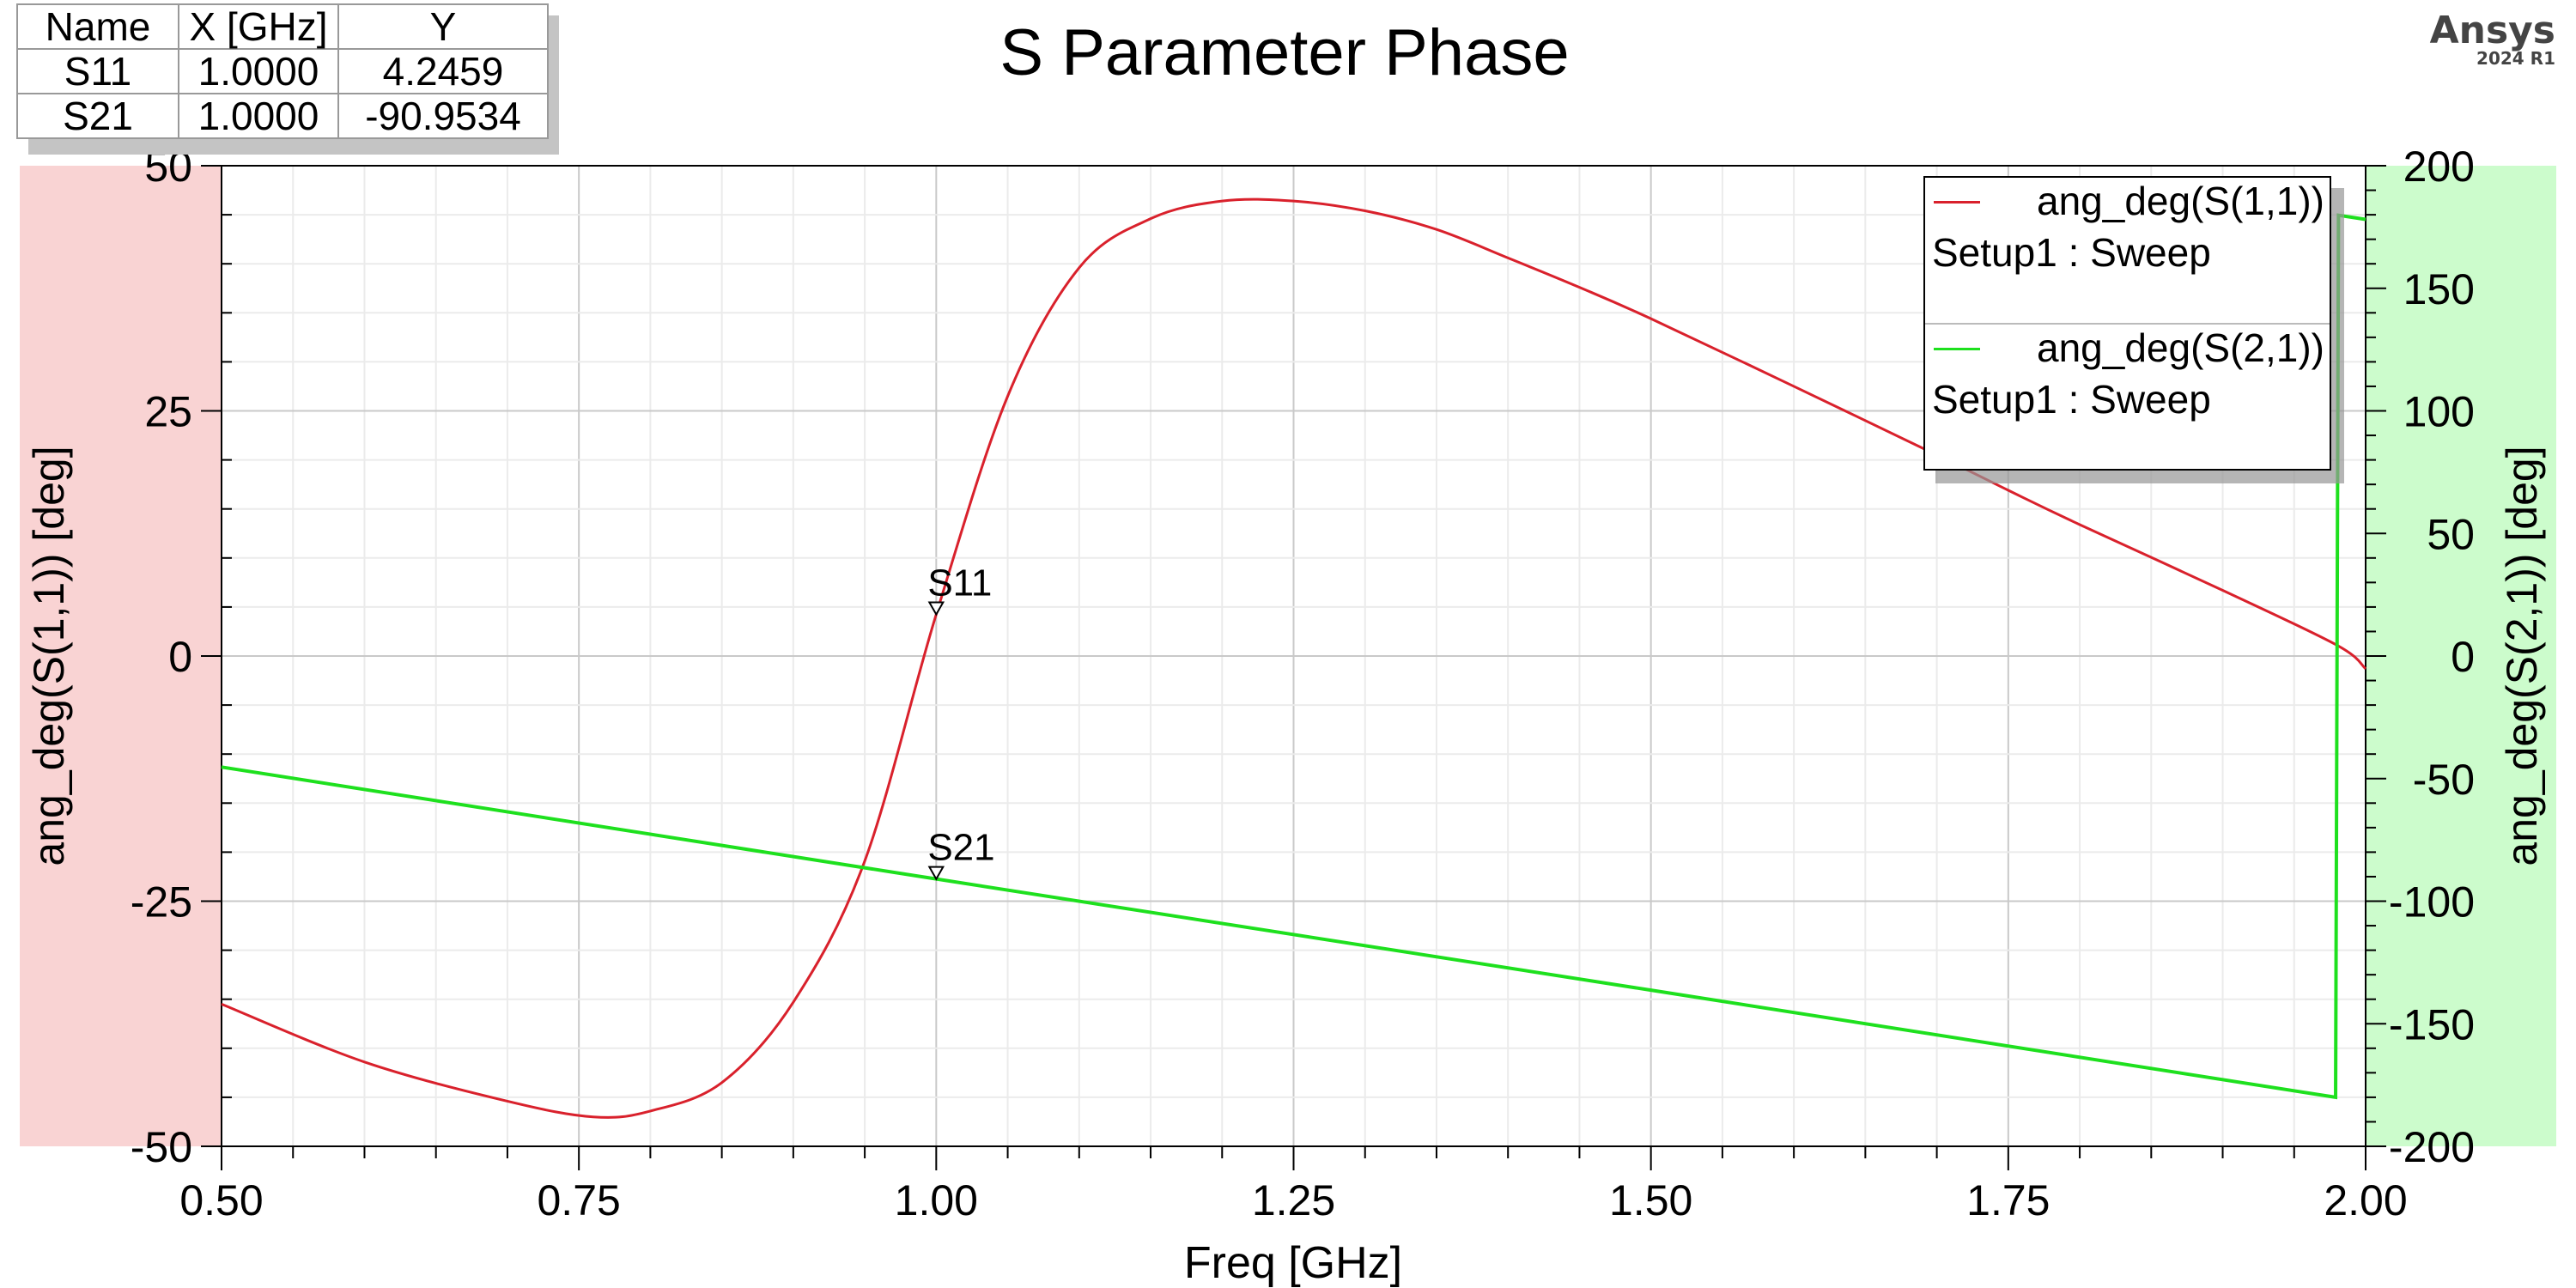  What do you see at coordinates (1293, 1263) in the screenshot?
I see `x-axis-label: Freq [GHz]` at bounding box center [1293, 1263].